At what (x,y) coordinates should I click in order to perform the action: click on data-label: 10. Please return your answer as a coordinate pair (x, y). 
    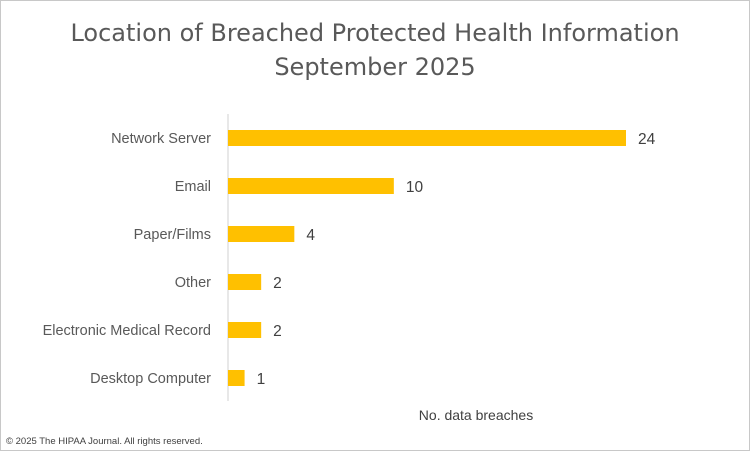
    Looking at the image, I should click on (415, 187).